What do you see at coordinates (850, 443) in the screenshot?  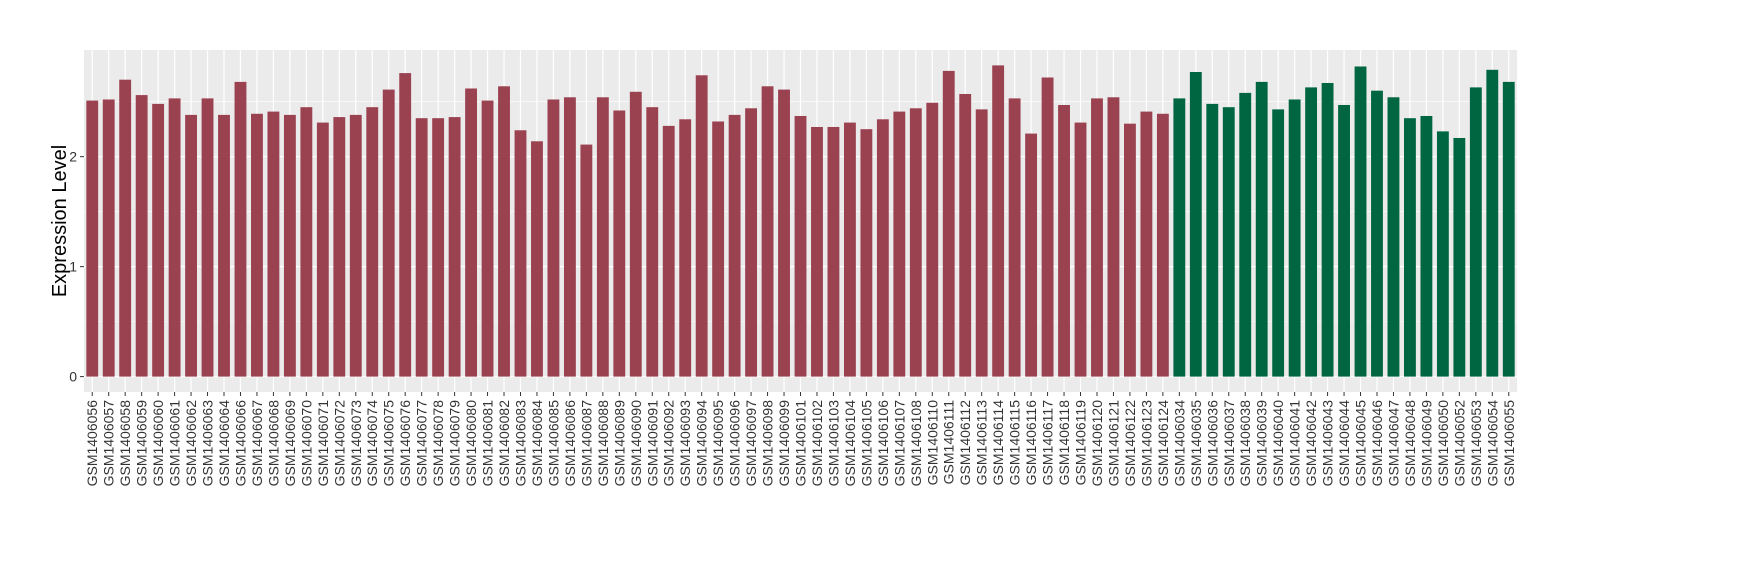 I see `x-tick-label: GSM1406104` at bounding box center [850, 443].